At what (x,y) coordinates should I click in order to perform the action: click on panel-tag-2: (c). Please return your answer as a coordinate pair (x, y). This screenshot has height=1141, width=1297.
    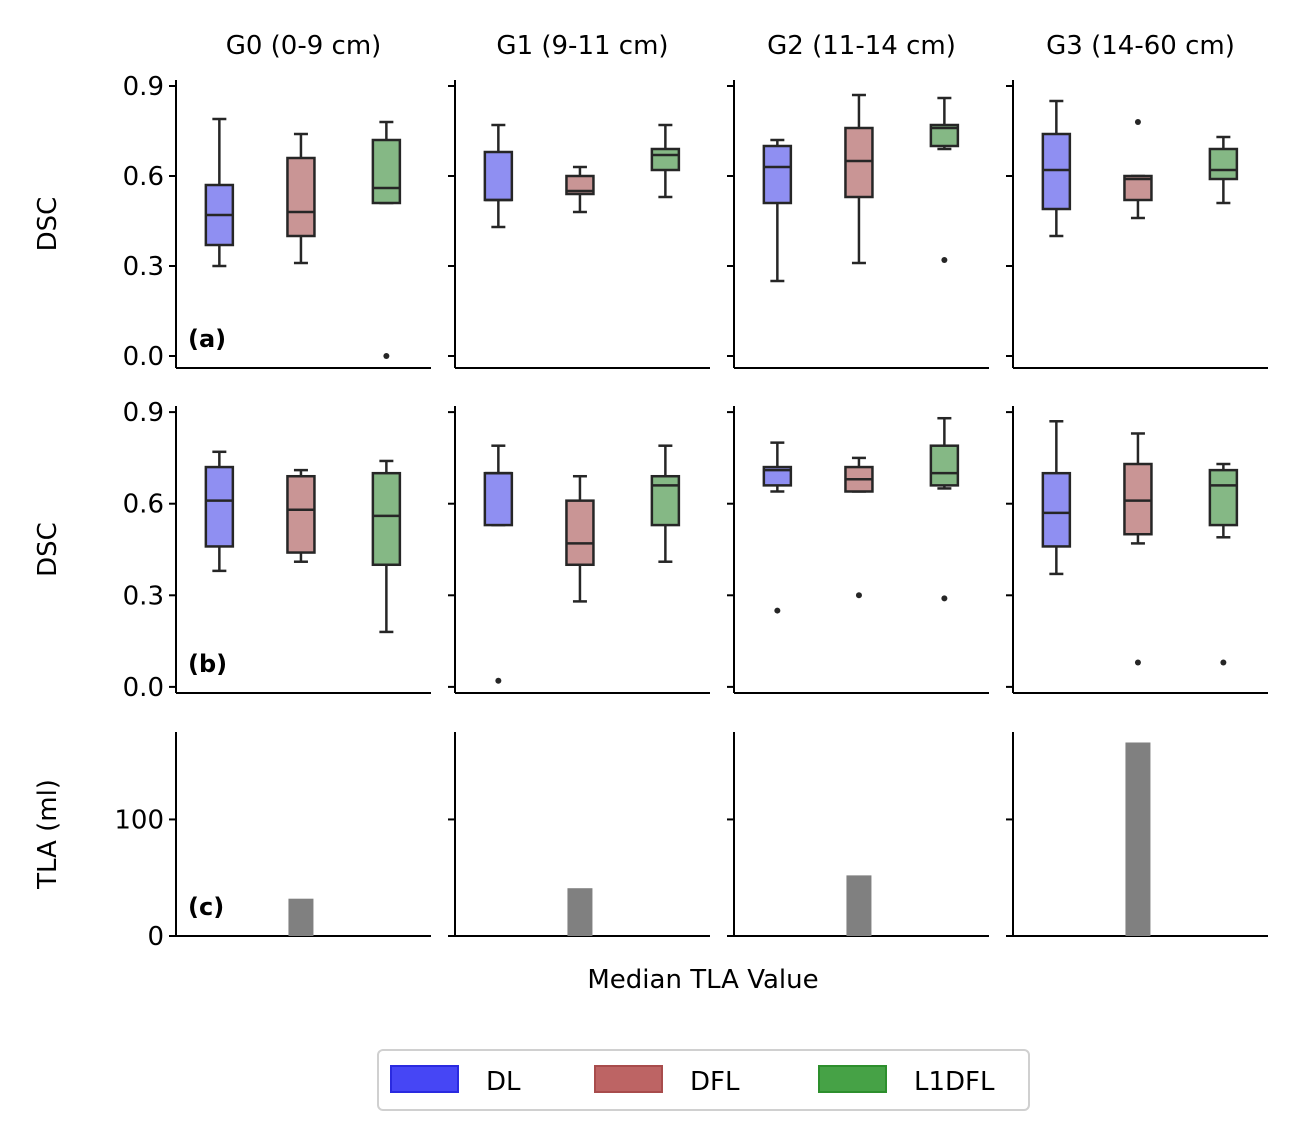
    Looking at the image, I should click on (206, 907).